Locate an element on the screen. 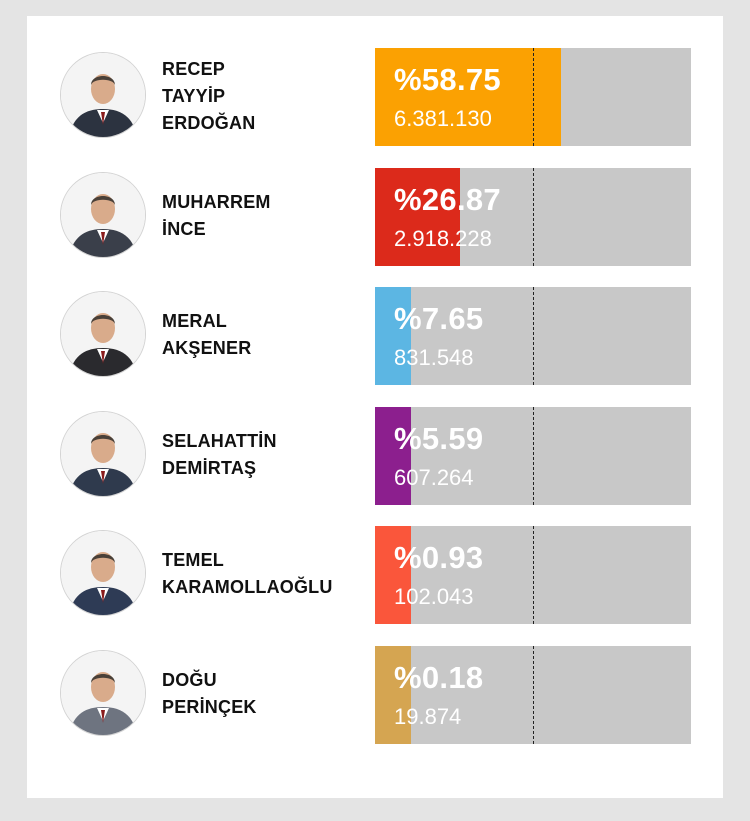 Image resolution: width=750 pixels, height=821 pixels. bar-track: %0.93 102.043 is located at coordinates (533, 575).